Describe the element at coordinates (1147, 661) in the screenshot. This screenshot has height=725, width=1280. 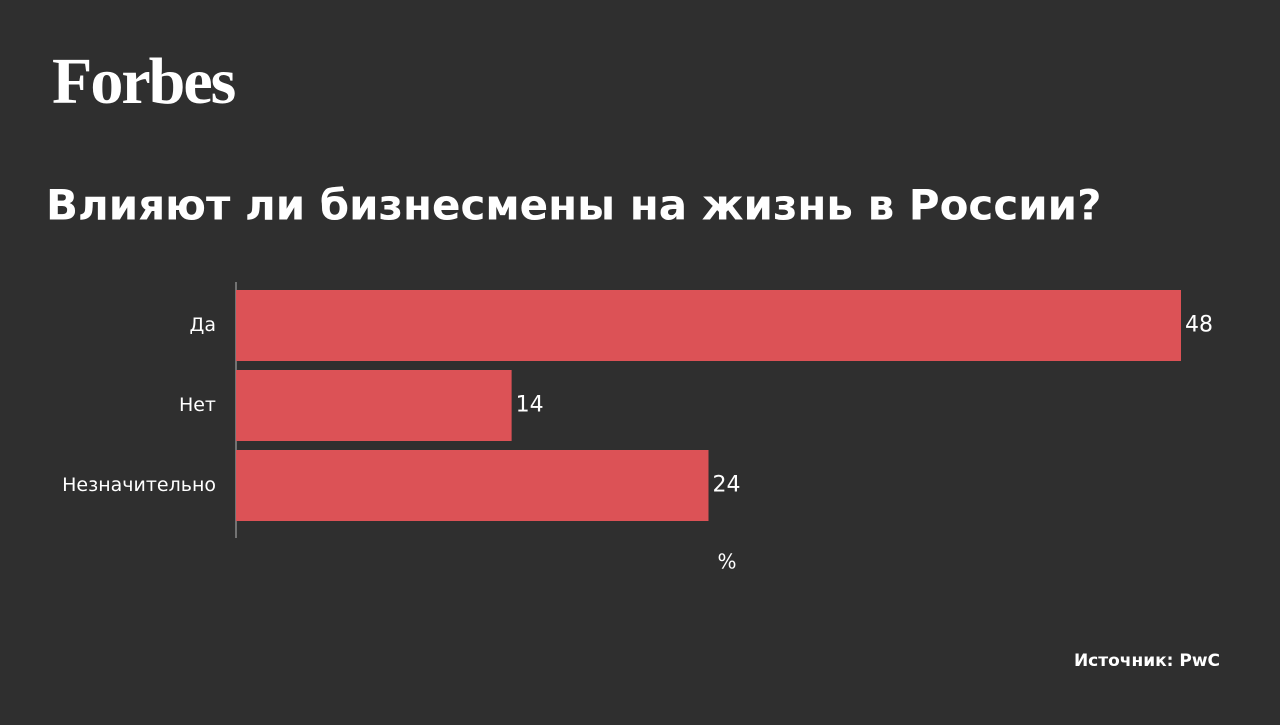
I see `source-note: Источник: PwC` at that location.